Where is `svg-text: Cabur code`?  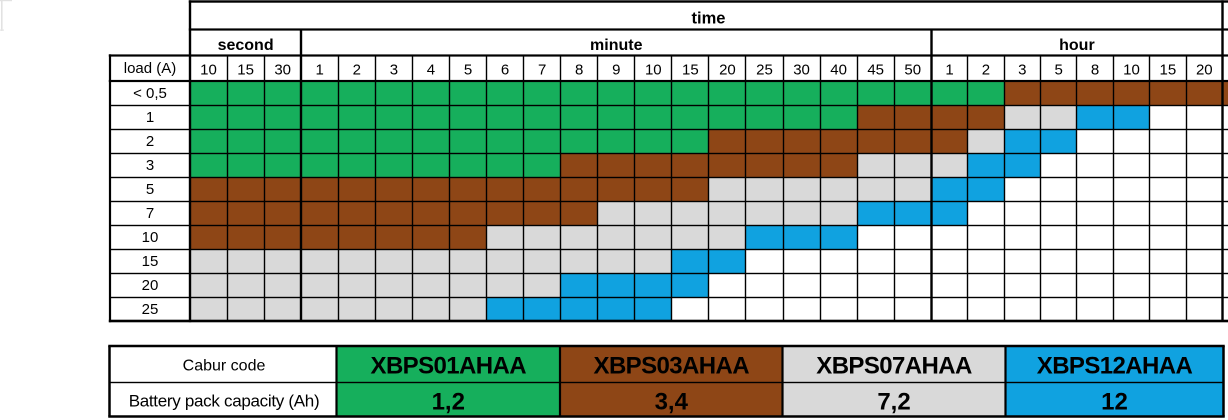
svg-text: Cabur code is located at coordinates (224, 366).